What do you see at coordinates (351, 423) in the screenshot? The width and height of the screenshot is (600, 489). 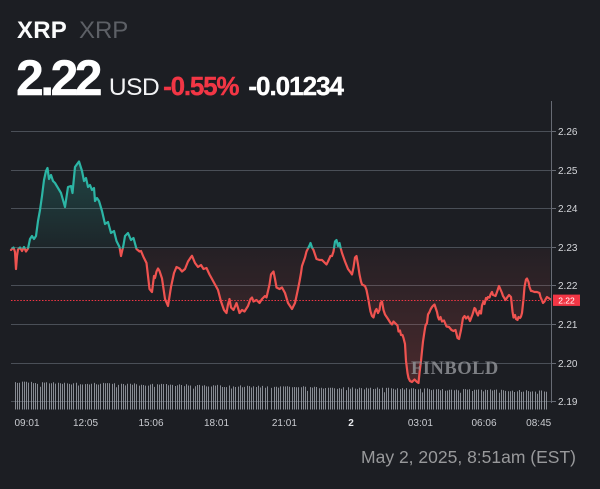 I see `svg-text: 2` at bounding box center [351, 423].